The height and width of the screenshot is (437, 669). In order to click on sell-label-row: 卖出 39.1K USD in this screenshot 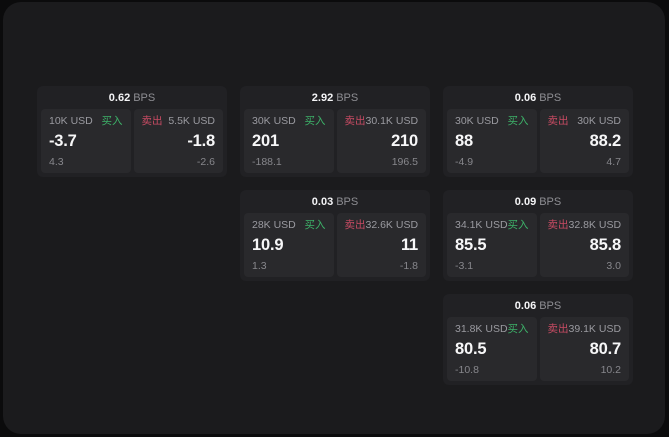, I will do `click(585, 329)`.